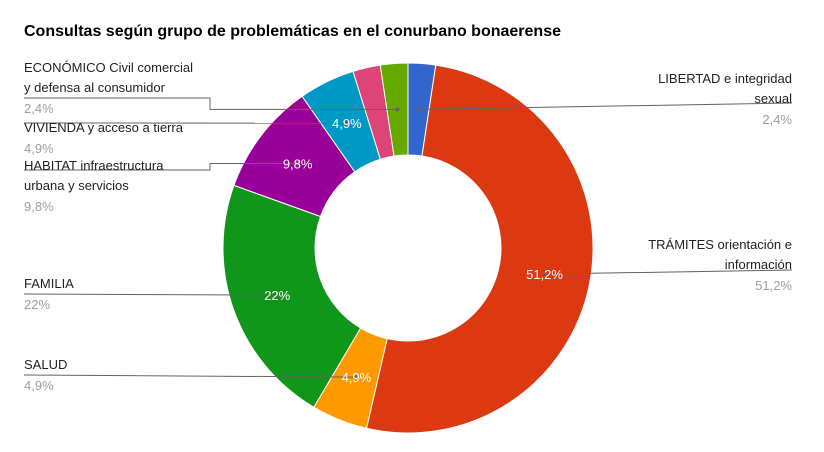 The width and height of the screenshot is (824, 452). I want to click on slice-inner-label-3: 22%, so click(277, 295).